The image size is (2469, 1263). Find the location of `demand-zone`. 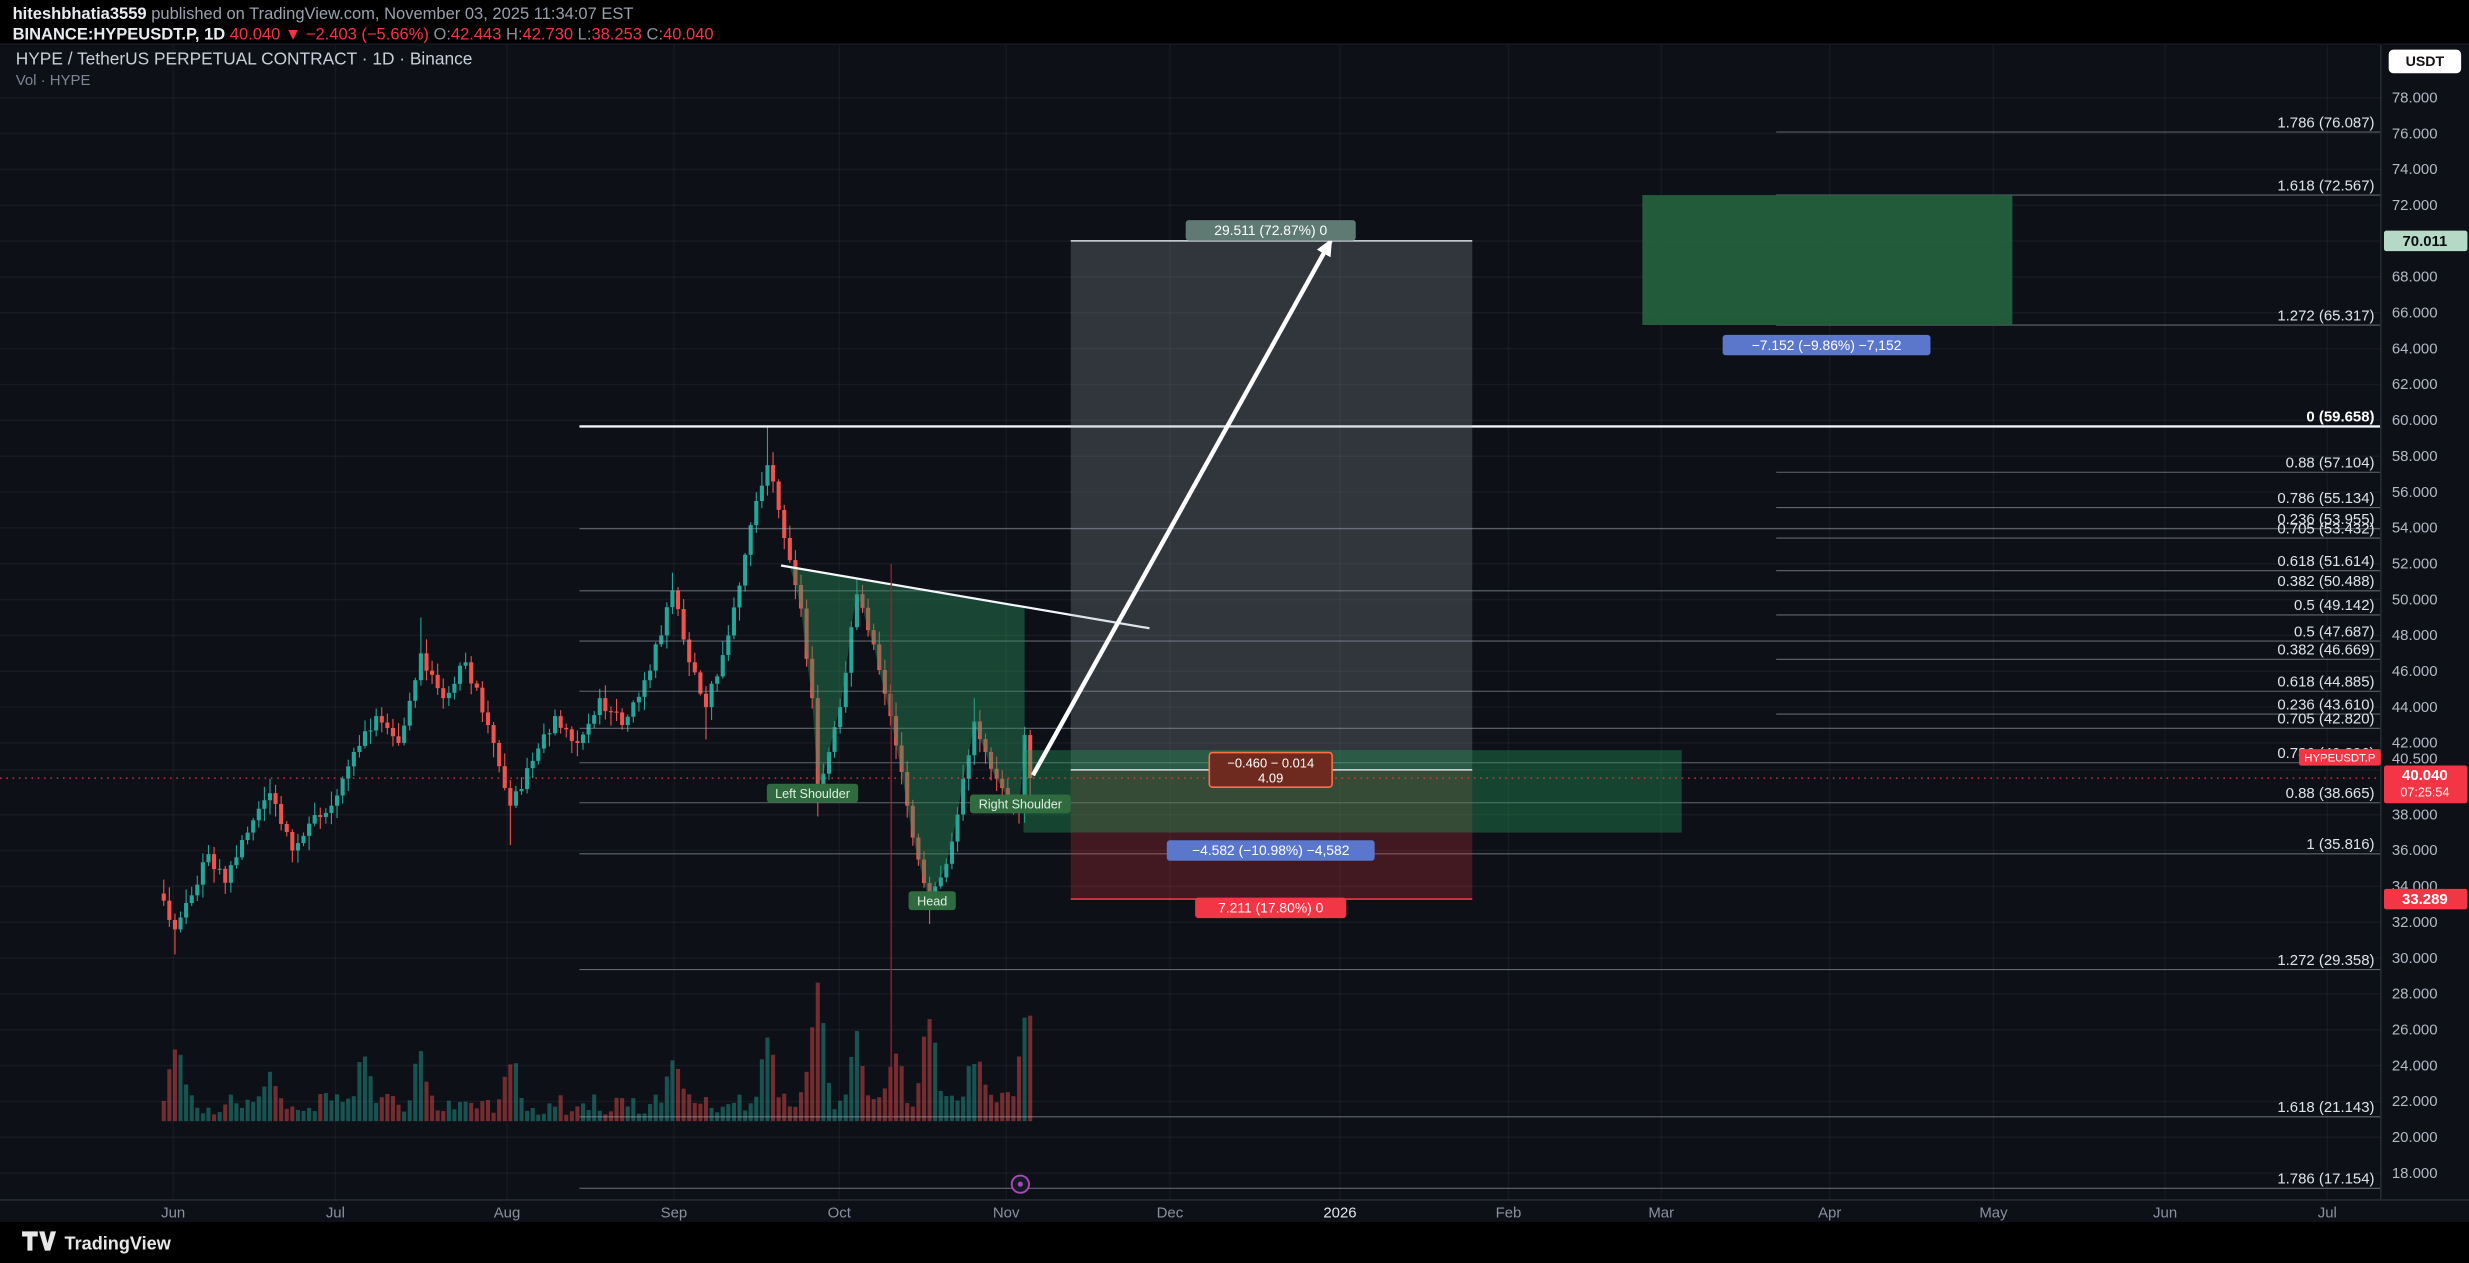

demand-zone is located at coordinates (1352, 791).